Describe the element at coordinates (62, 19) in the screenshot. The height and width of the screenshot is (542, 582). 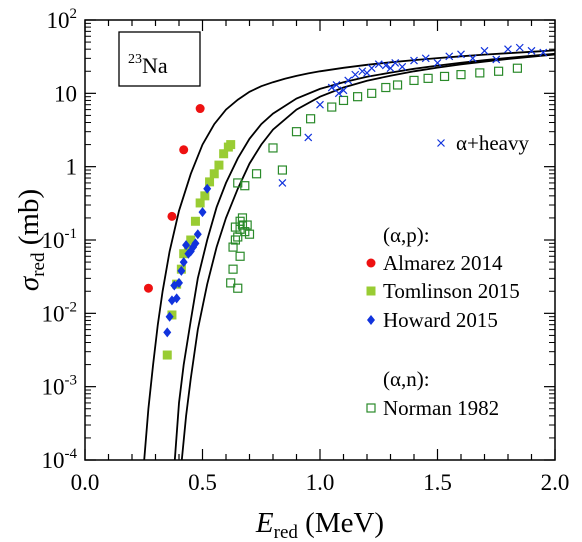
I see `y-tick-label: 10²` at that location.